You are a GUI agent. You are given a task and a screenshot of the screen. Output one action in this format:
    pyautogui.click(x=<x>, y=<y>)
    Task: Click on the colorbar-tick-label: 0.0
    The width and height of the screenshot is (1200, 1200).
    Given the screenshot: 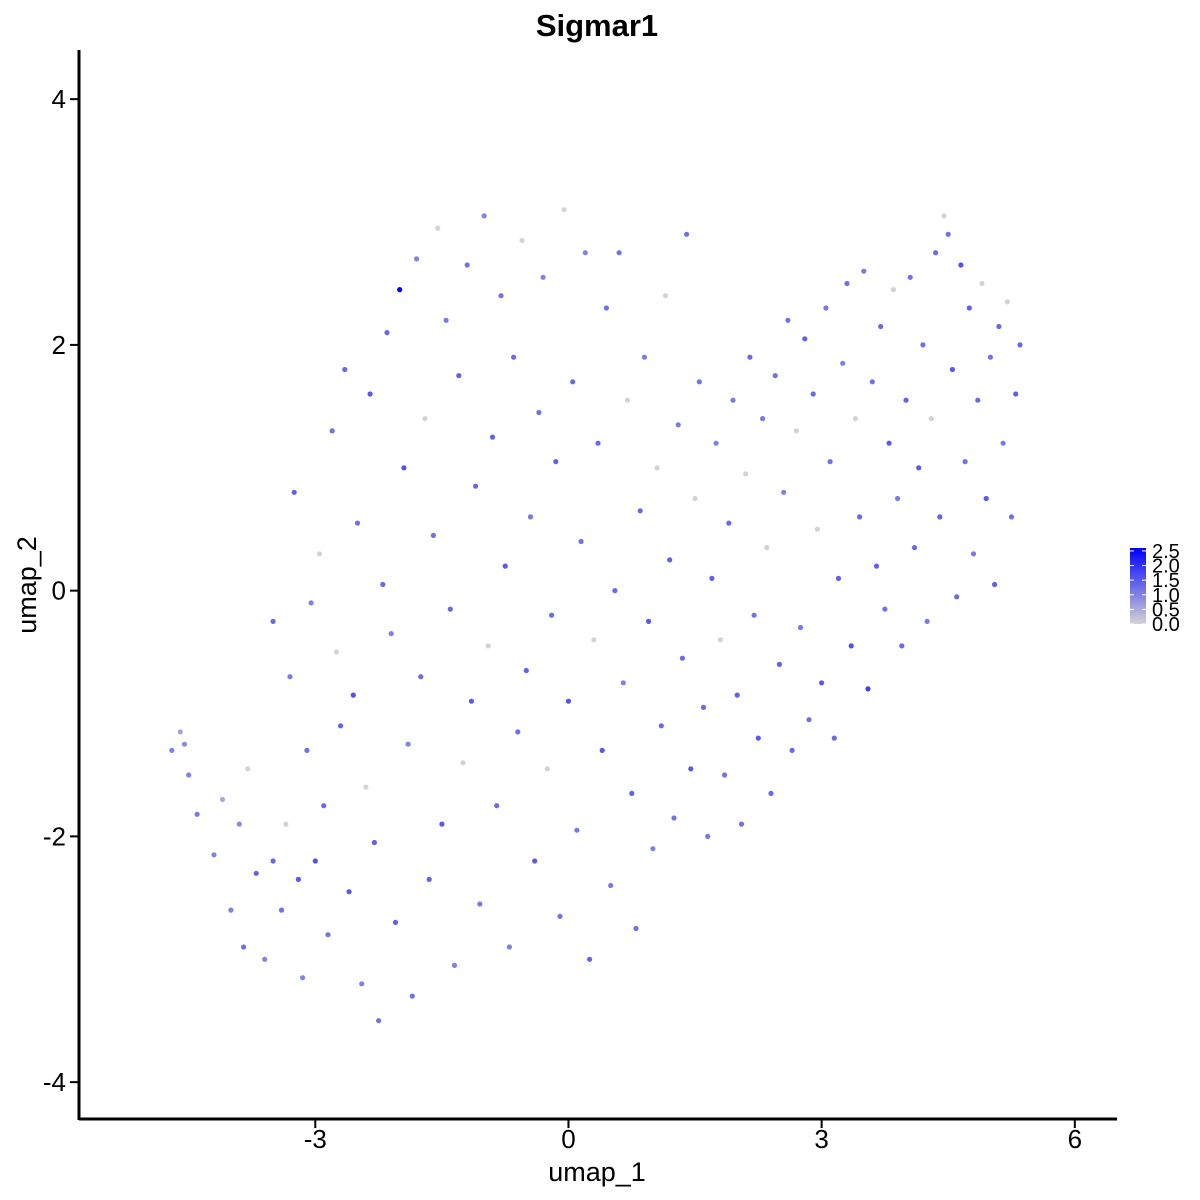 What is the action you would take?
    pyautogui.click(x=1166, y=625)
    